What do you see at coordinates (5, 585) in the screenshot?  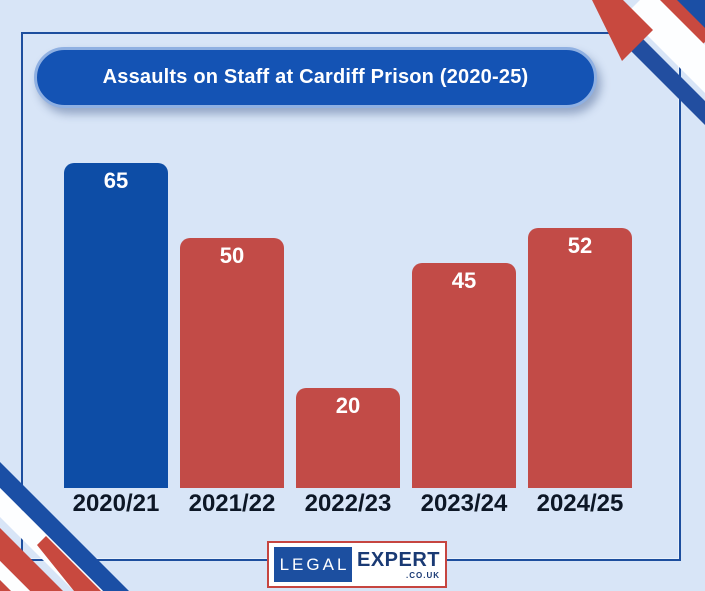 I see `stripe-red-corner-icon` at bounding box center [5, 585].